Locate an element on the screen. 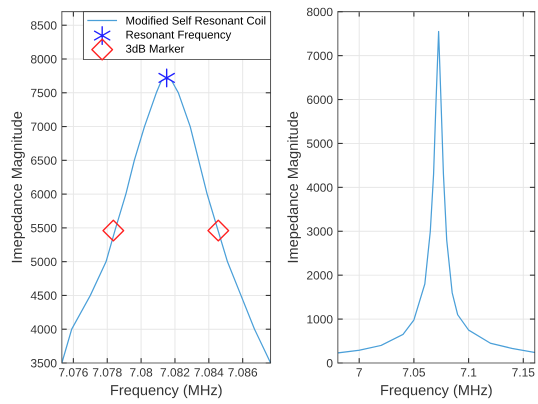 The height and width of the screenshot is (404, 538). y-tick-label: 3500 is located at coordinates (43, 363).